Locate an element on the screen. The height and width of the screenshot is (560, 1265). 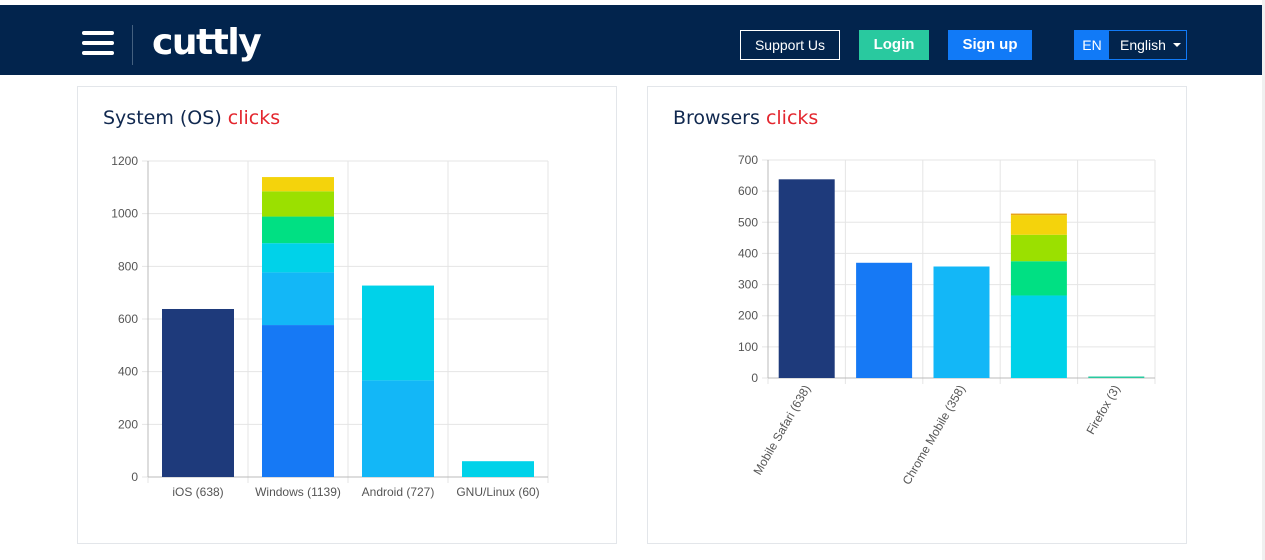
os-y-tick-label: 200 is located at coordinates (128, 424).